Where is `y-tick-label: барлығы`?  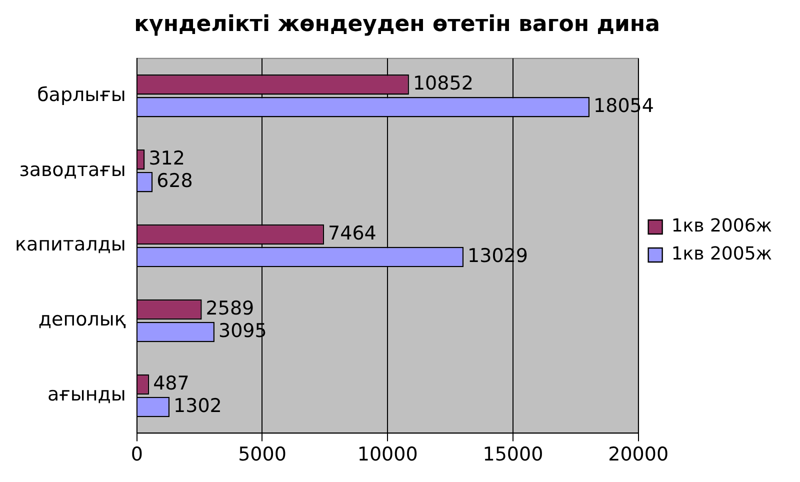 y-tick-label: барлығы is located at coordinates (81, 95).